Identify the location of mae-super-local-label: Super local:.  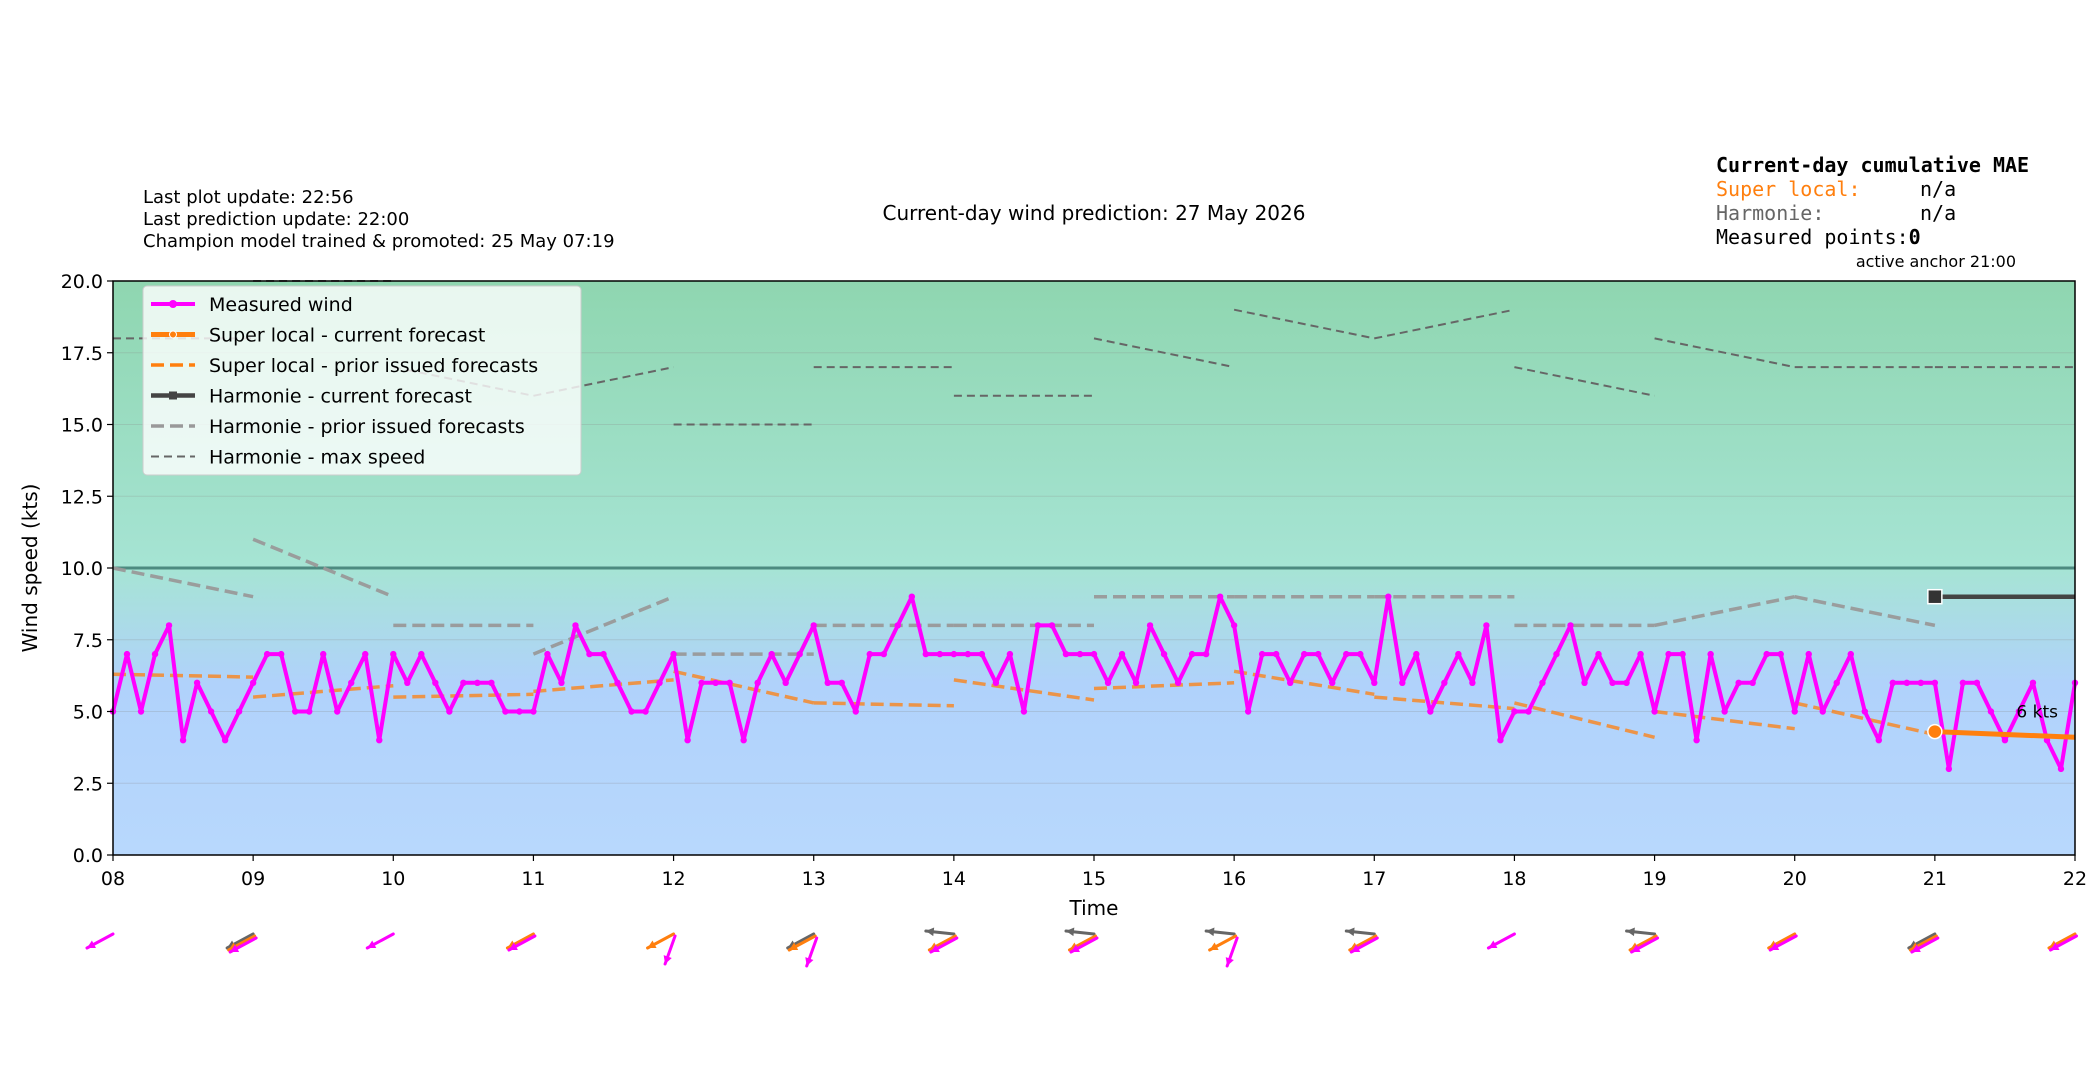
(1788, 189).